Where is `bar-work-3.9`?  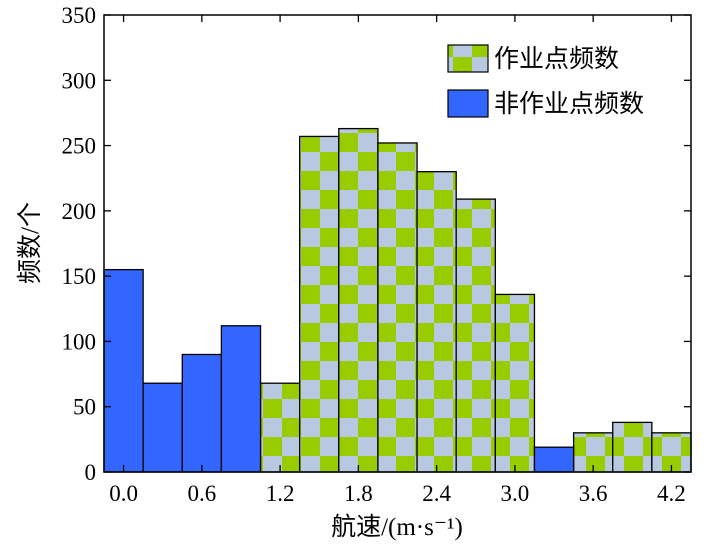
bar-work-3.9 is located at coordinates (632, 447).